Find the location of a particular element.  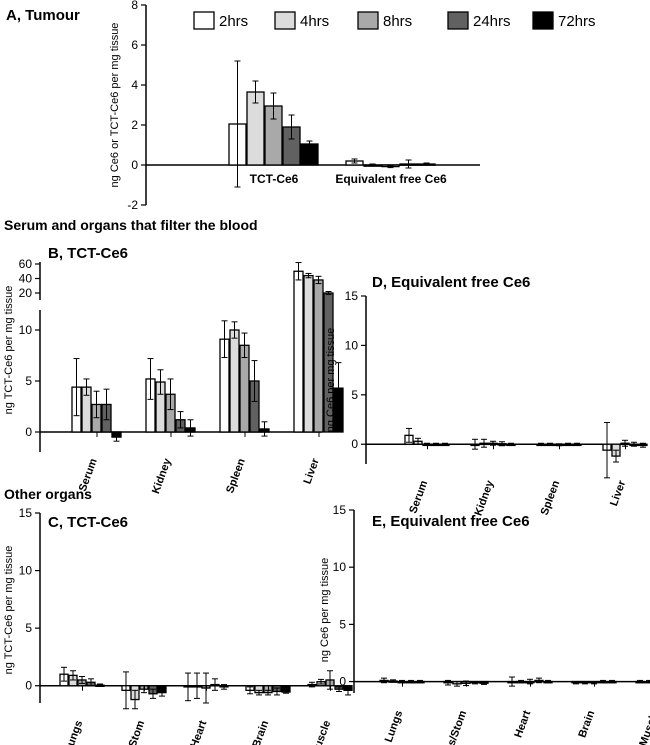

legend-swatch-2hrs is located at coordinates (204, 20).